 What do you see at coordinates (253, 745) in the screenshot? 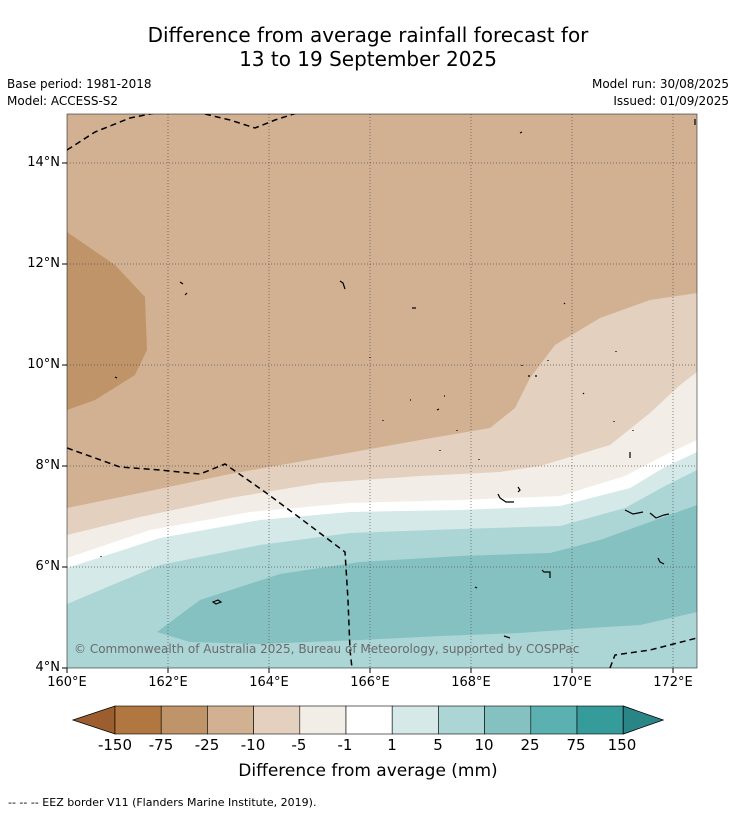
I see `colorbar-tick: -10` at bounding box center [253, 745].